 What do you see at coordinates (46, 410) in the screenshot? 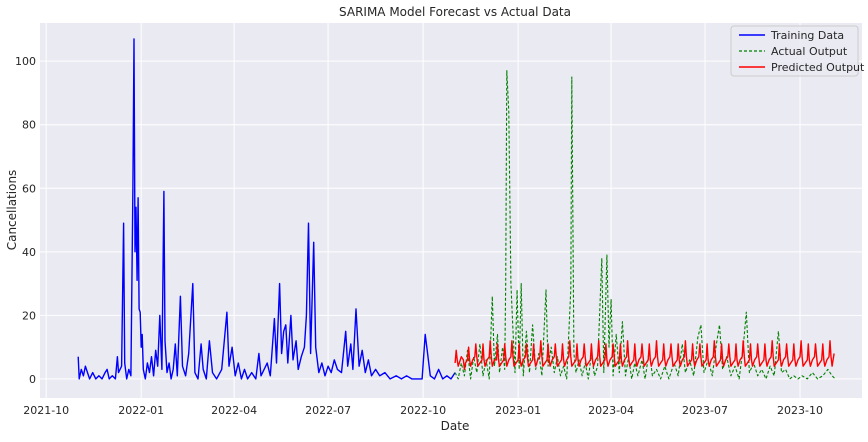
I see `x-tick-label: 2021-10` at bounding box center [46, 410].